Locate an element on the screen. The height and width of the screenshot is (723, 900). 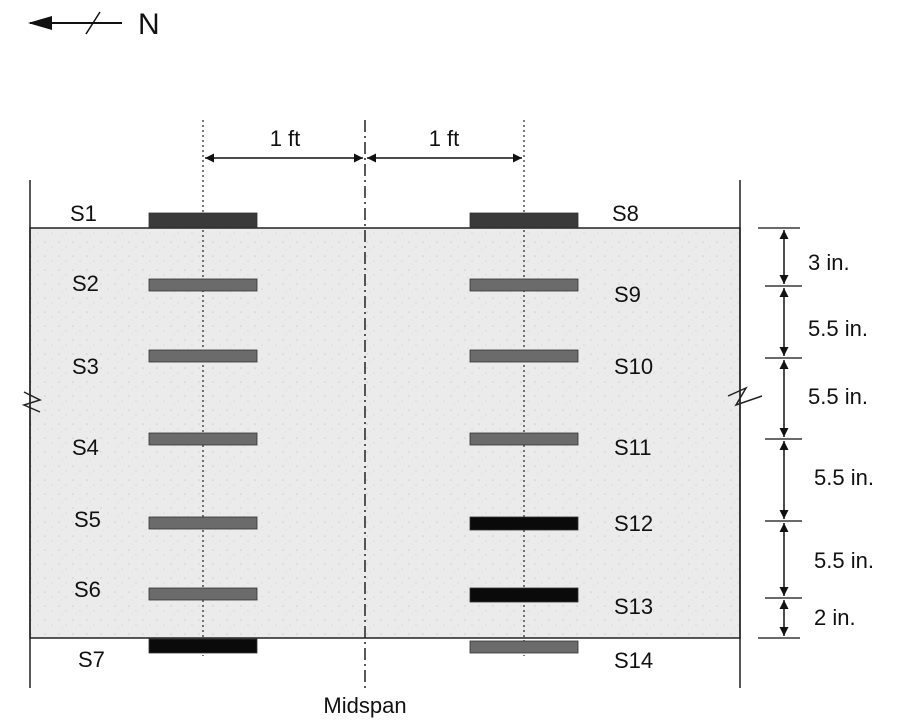
gauge-bar-s8 is located at coordinates (524, 220).